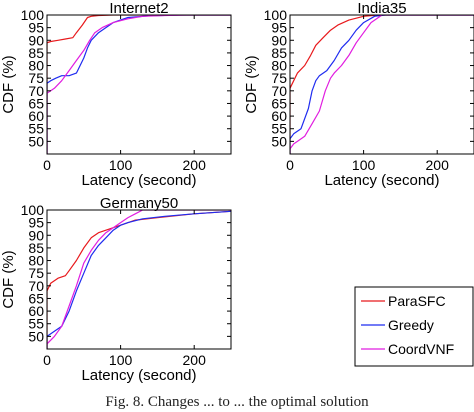 The height and width of the screenshot is (412, 474). Describe the element at coordinates (381, 8) in the screenshot. I see `chart-title: India35` at that location.